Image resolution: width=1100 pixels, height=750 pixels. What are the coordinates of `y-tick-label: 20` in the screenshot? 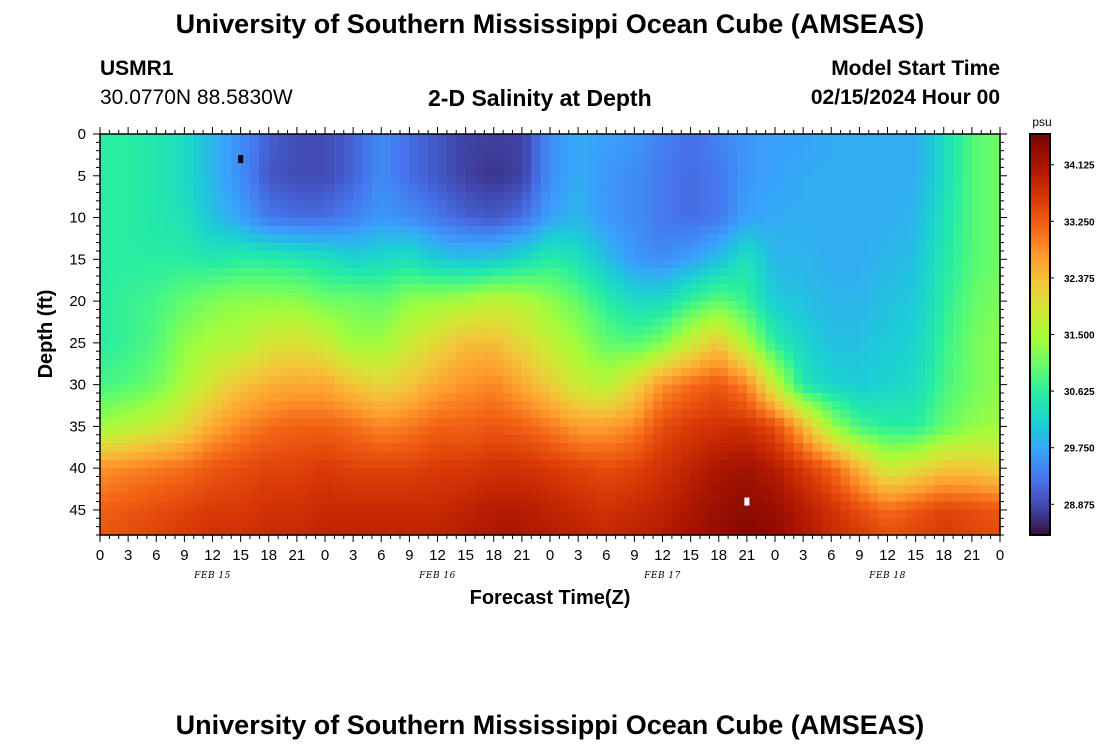 It's located at (77, 301).